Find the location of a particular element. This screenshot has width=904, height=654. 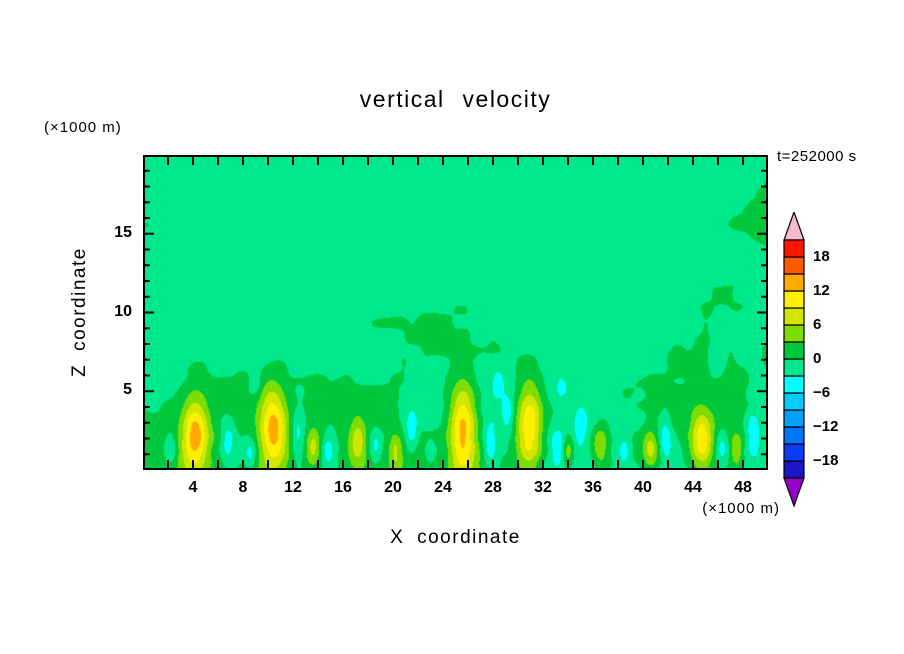

x-tick-label: 8 is located at coordinates (243, 487).